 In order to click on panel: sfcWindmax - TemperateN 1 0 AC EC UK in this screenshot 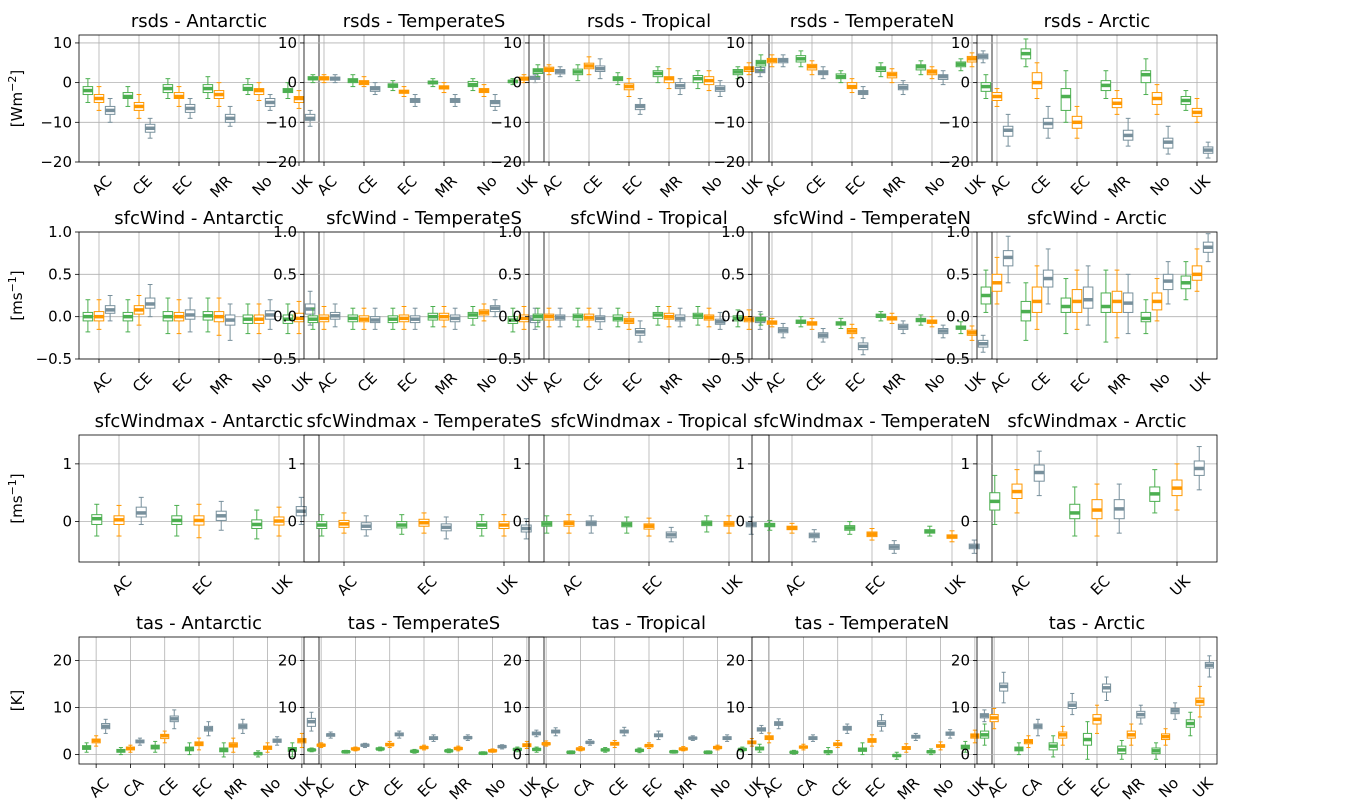, I will do `click(864, 505)`.